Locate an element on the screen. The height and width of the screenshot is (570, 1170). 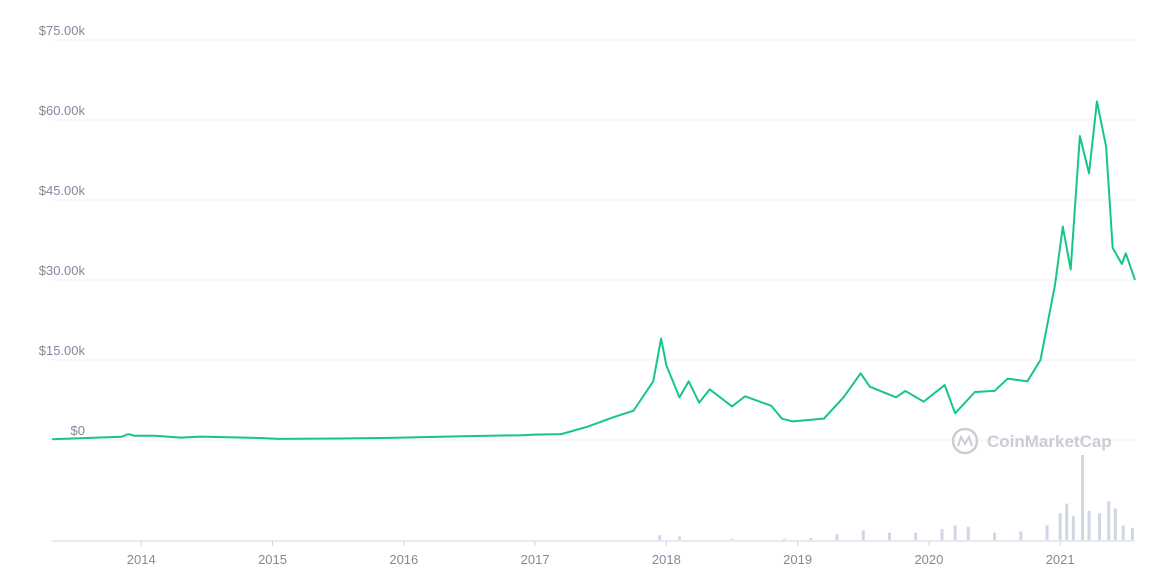
watermark-logo-mark is located at coordinates (965, 440).